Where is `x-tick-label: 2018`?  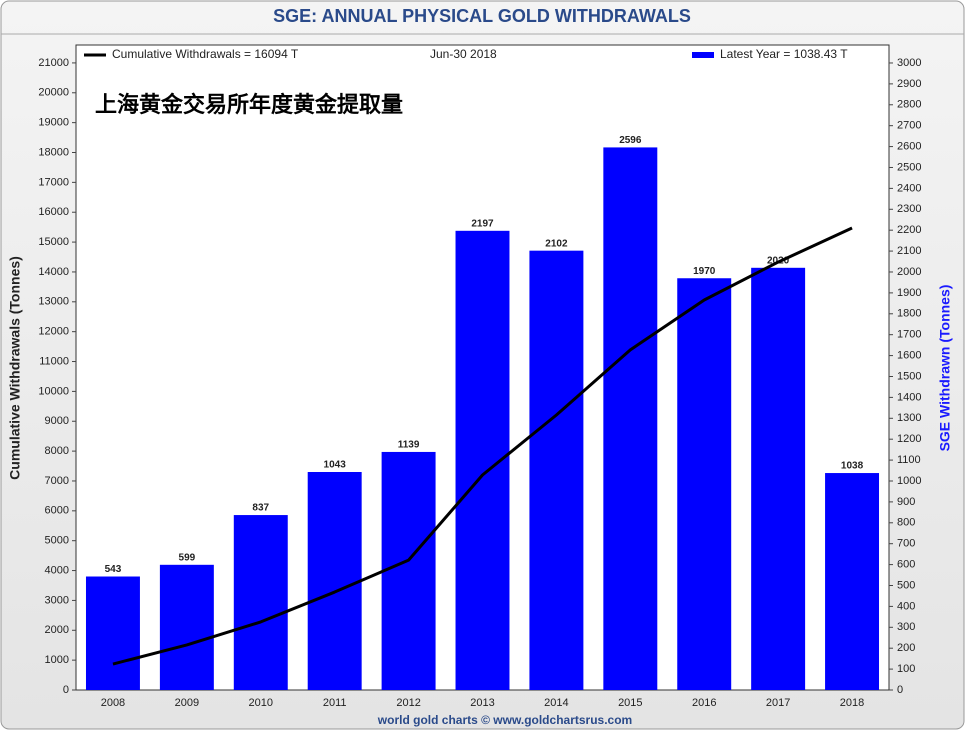
x-tick-label: 2018 is located at coordinates (852, 703).